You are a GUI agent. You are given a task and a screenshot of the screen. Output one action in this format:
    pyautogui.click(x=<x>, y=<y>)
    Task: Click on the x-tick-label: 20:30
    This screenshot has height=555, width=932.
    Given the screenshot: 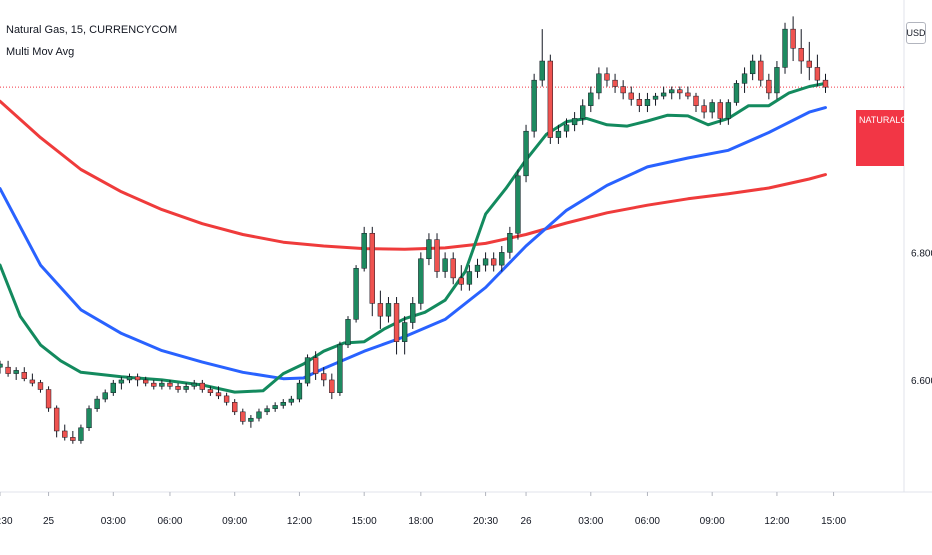 What is the action you would take?
    pyautogui.click(x=6, y=521)
    